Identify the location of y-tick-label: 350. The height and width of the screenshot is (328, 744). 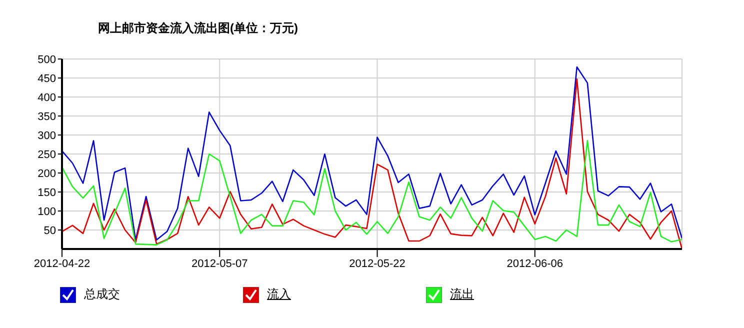
(47, 116).